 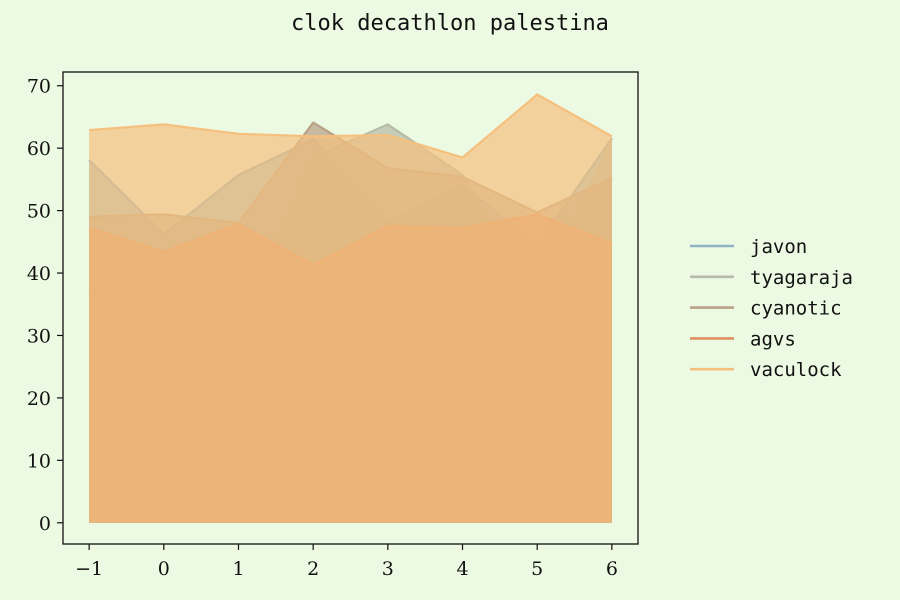 I want to click on y-tick-label: 70, so click(x=39, y=87).